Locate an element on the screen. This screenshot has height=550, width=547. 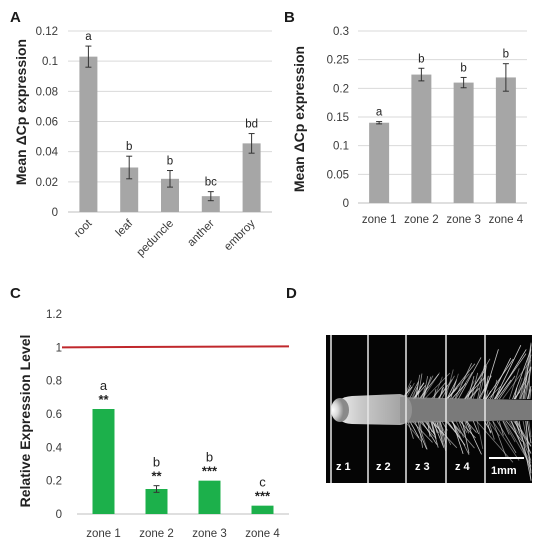
zone-label-z3: z 3 is located at coordinates (422, 467).